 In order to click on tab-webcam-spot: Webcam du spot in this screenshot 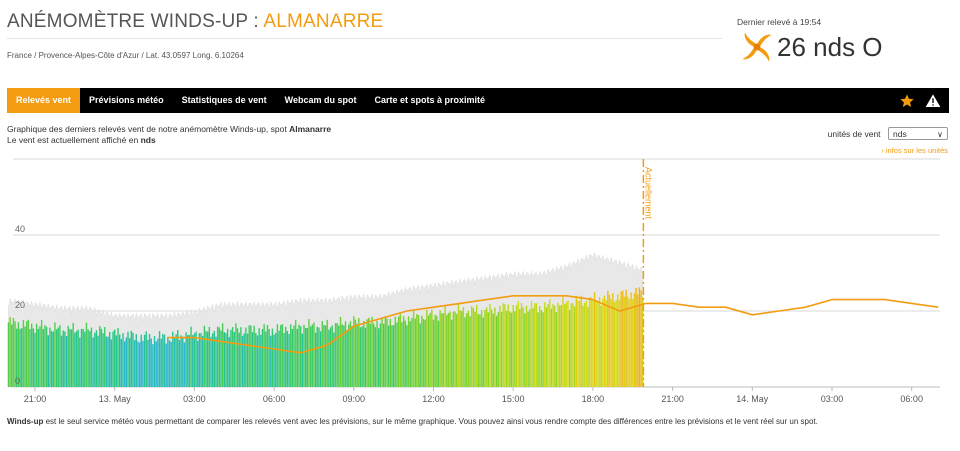, I will do `click(320, 100)`.